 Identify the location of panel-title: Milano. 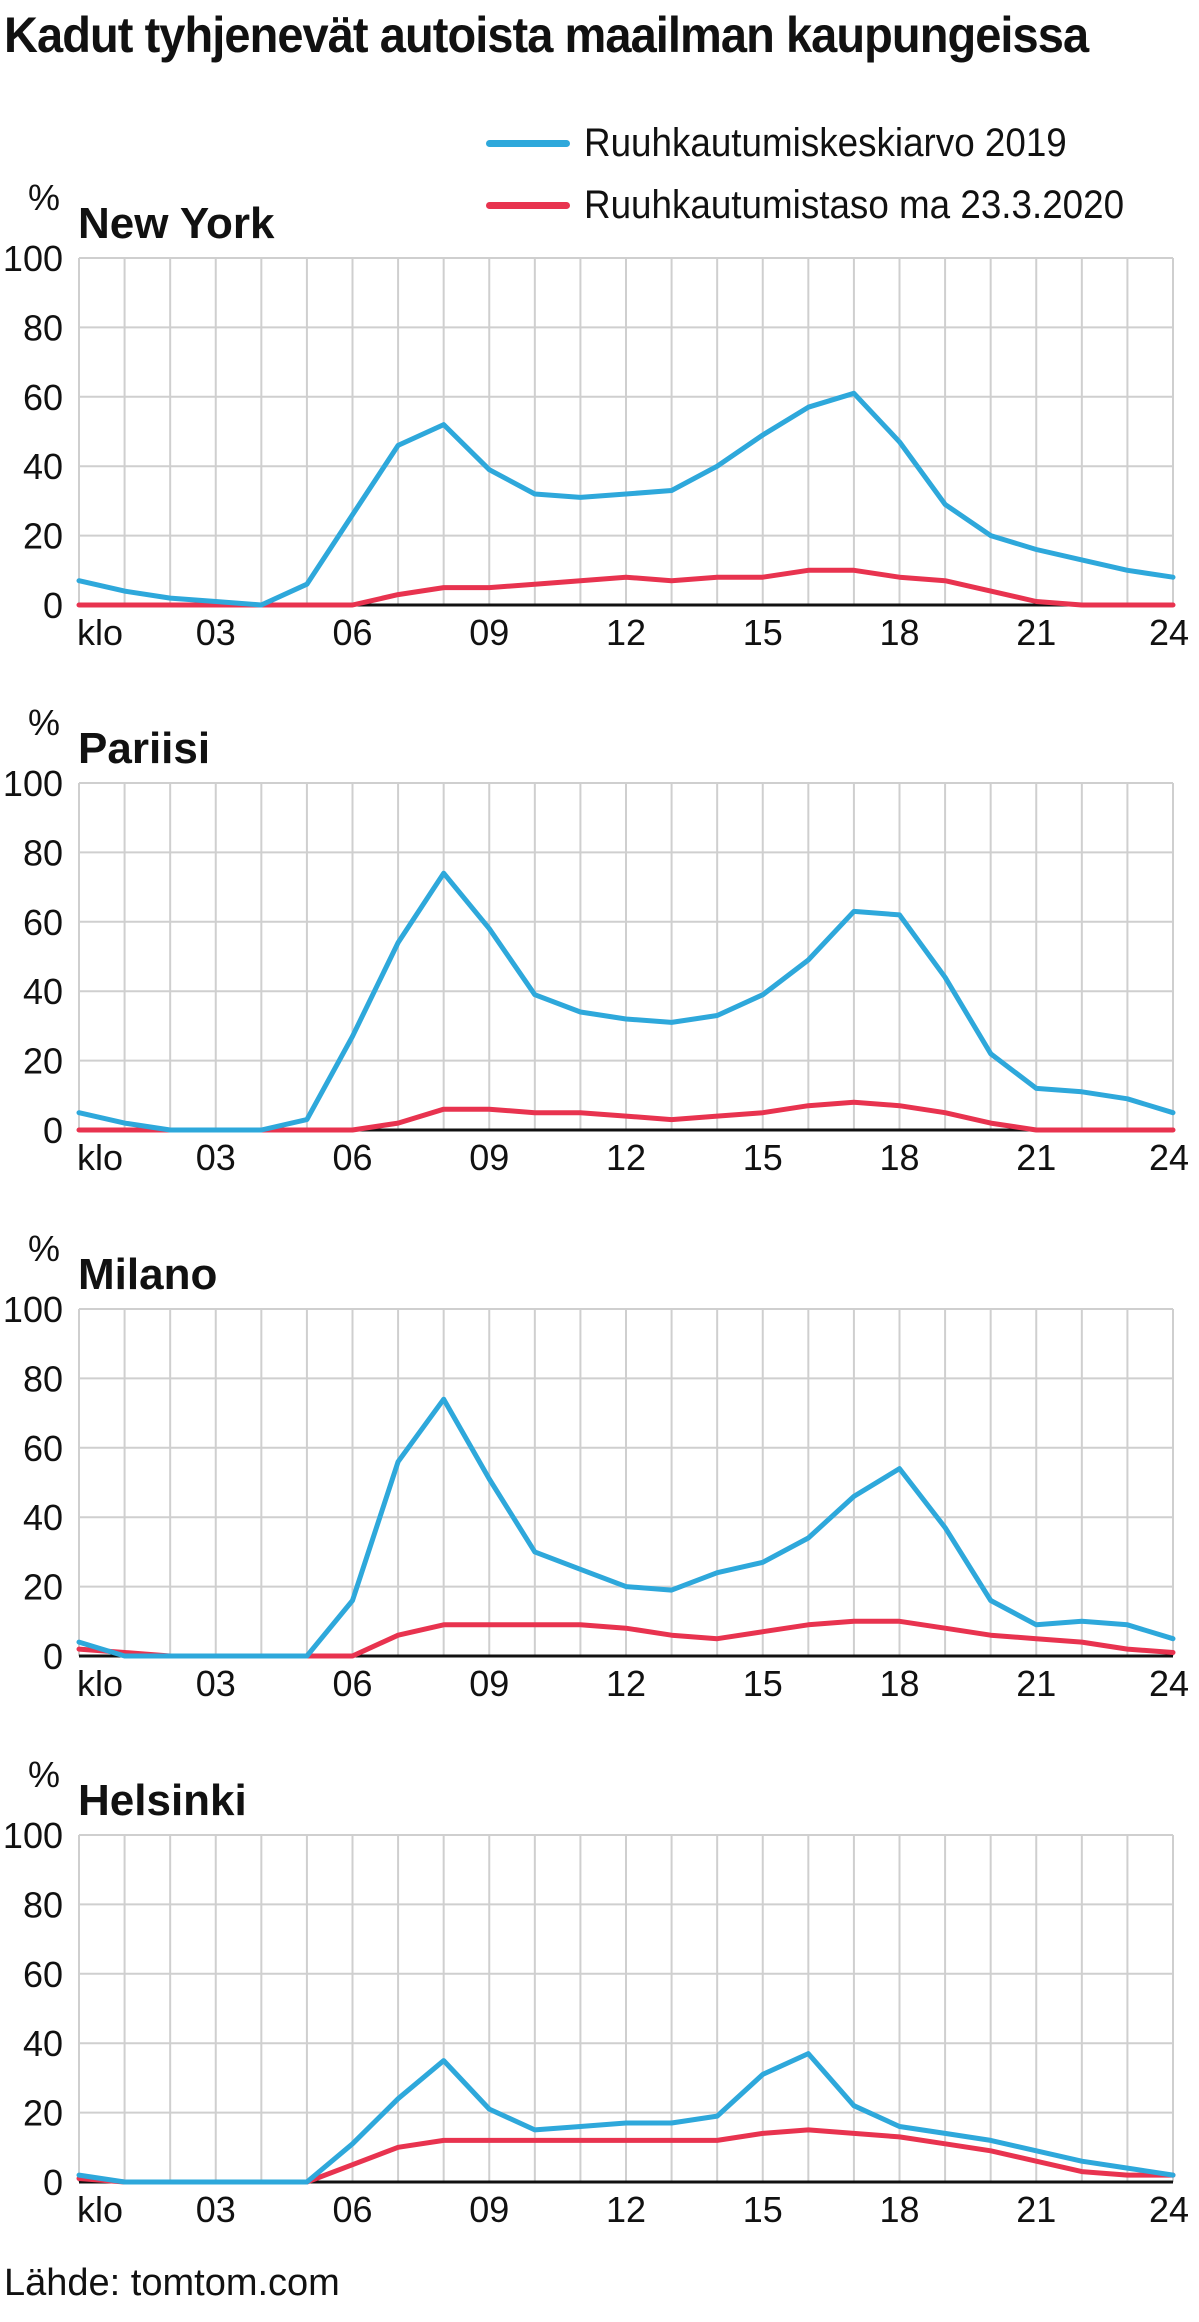
(147, 1274).